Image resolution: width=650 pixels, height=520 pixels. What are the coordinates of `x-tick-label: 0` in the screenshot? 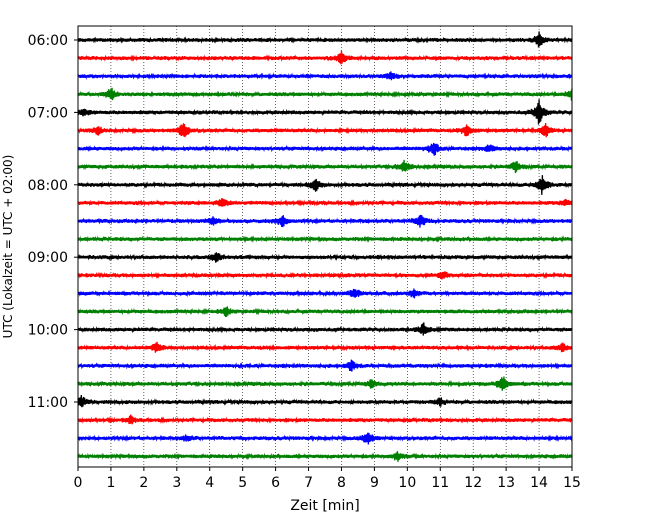 It's located at (78, 483).